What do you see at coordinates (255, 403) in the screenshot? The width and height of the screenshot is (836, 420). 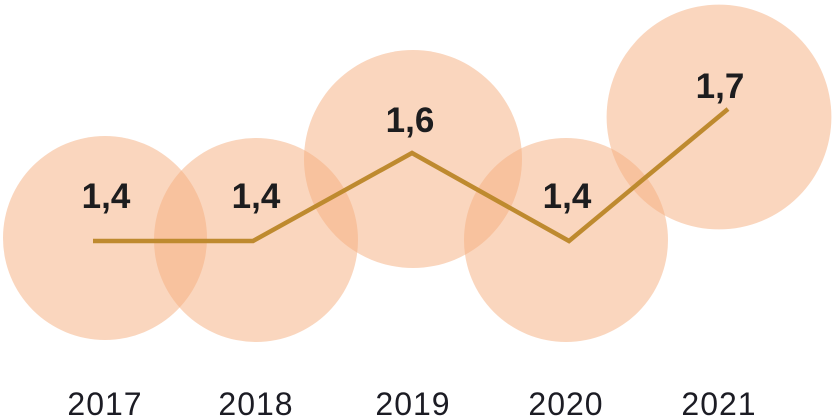 I see `x-axis-label-2018: 2018` at bounding box center [255, 403].